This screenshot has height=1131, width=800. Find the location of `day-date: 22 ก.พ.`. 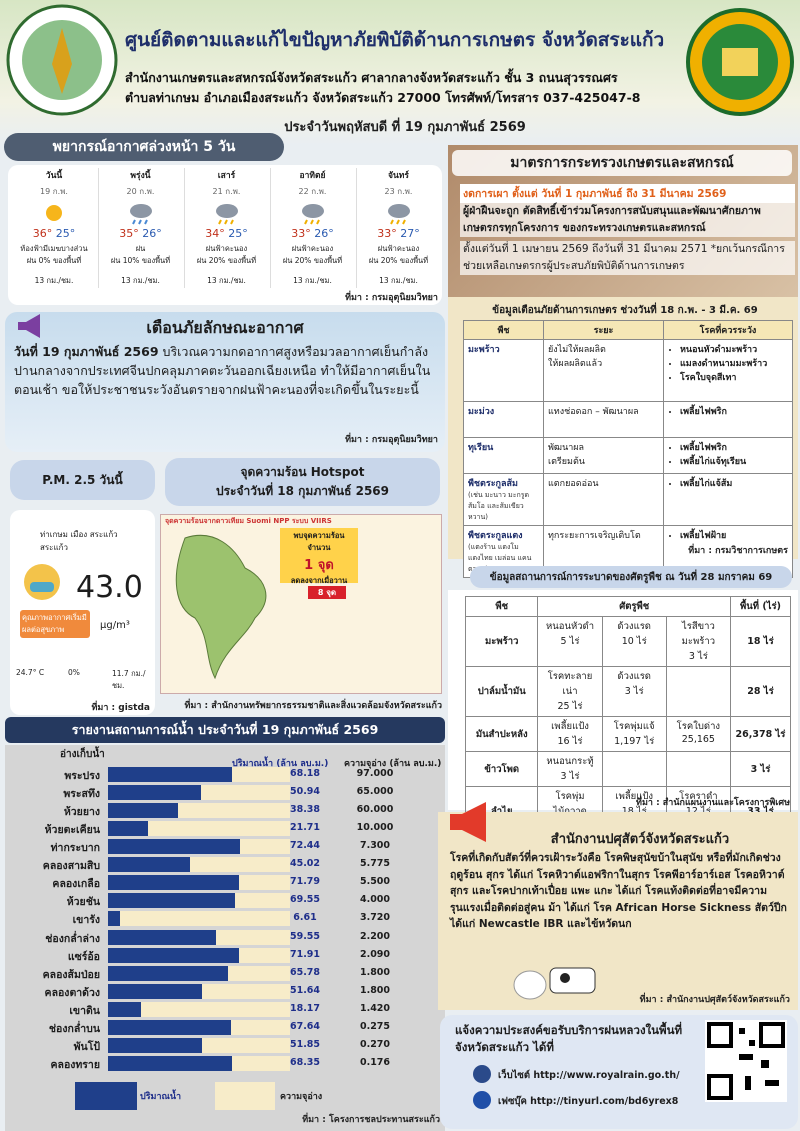

day-date: 22 ก.พ. is located at coordinates (312, 191).